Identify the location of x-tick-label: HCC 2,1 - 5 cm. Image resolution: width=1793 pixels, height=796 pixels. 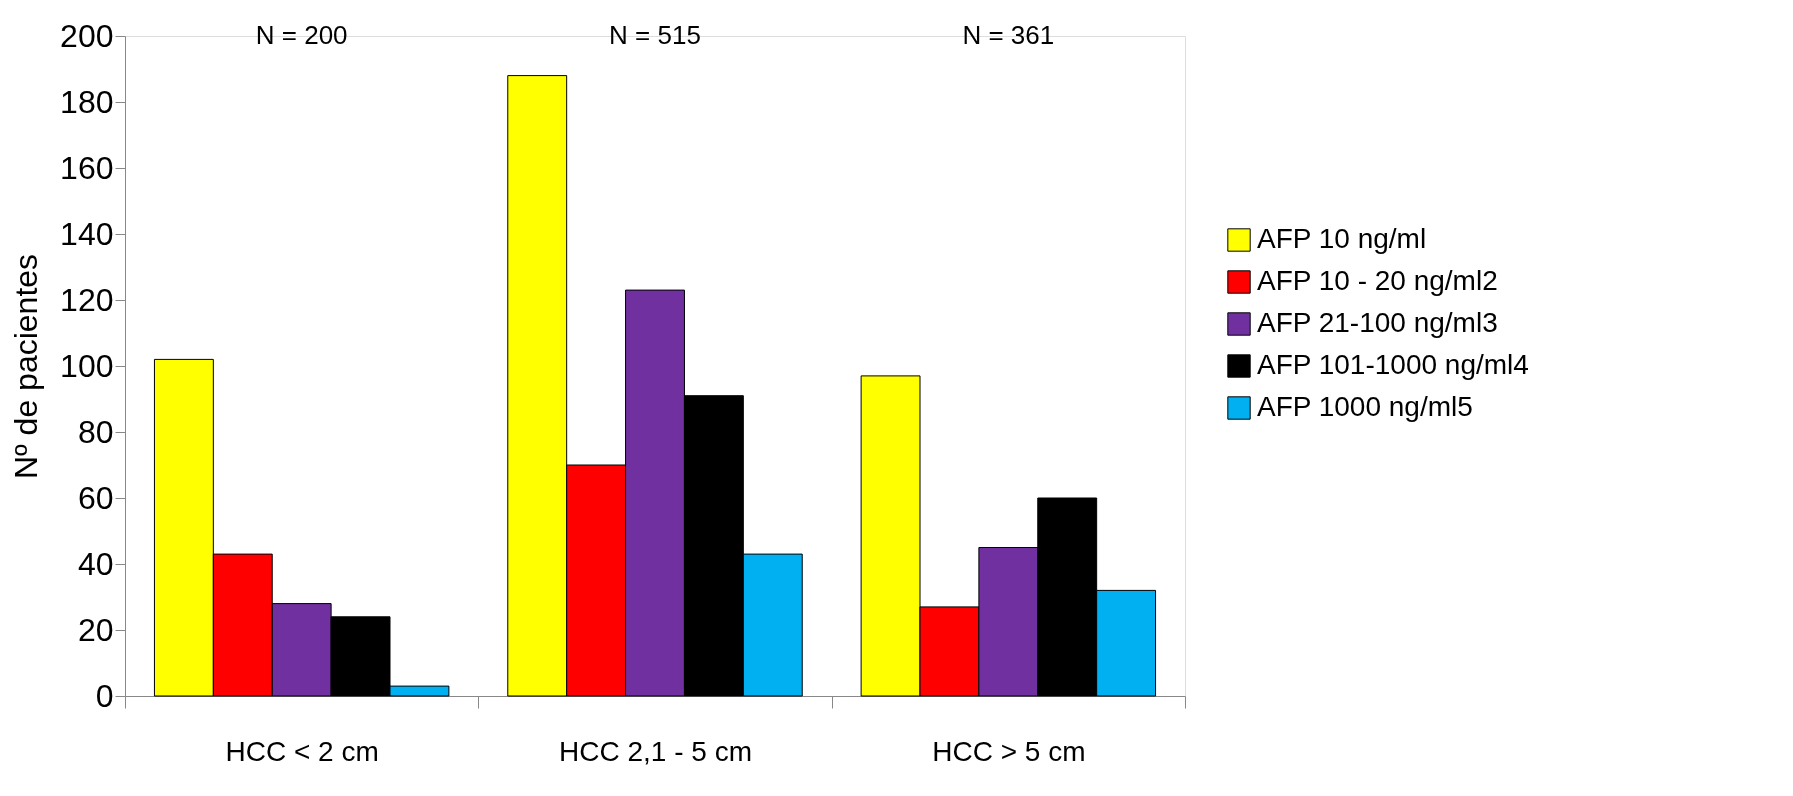
(655, 751).